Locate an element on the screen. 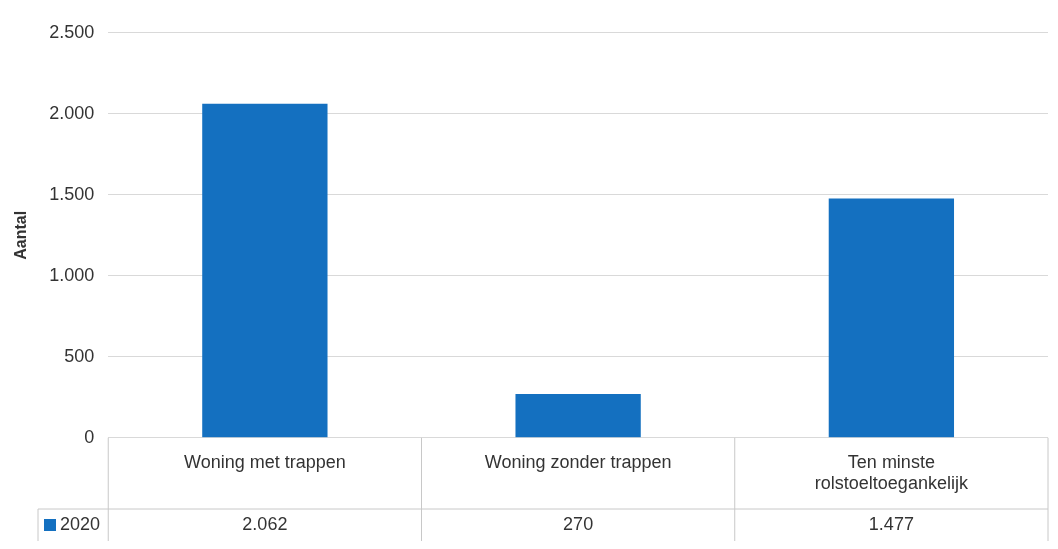 This screenshot has height=549, width=1058. y-axis-title: Aantal is located at coordinates (21, 235).